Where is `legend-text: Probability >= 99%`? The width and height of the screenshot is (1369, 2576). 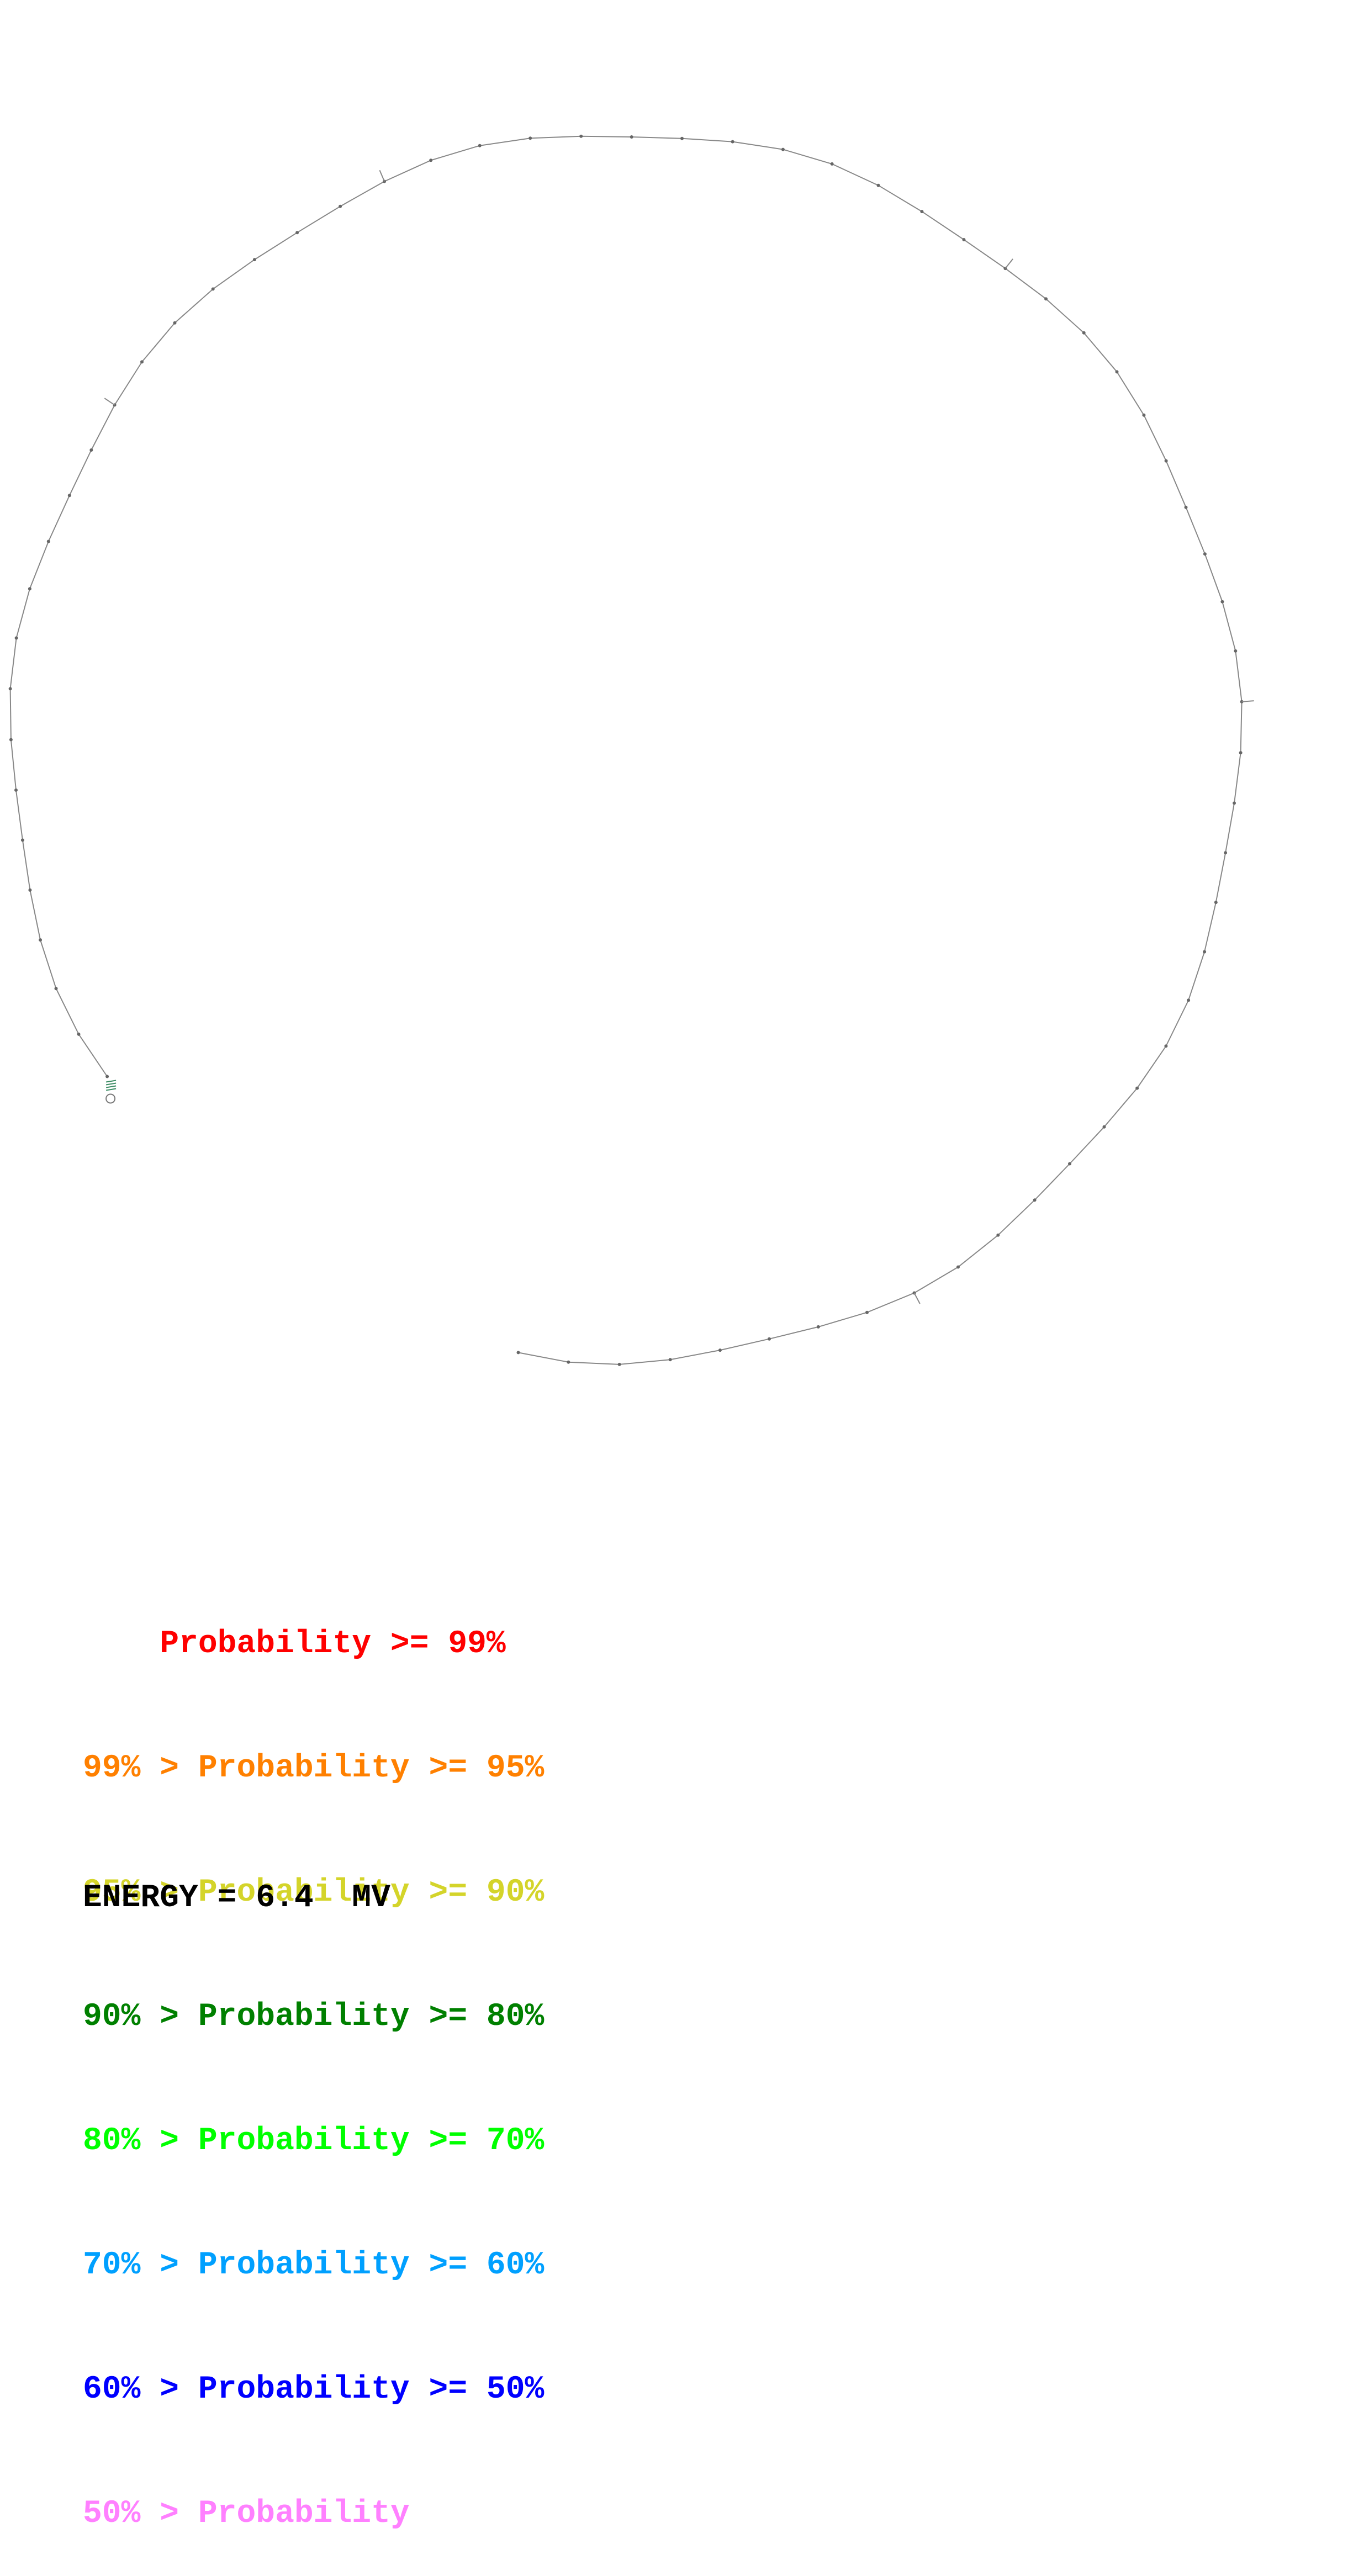 legend-text: Probability >= 99% is located at coordinates (333, 1644).